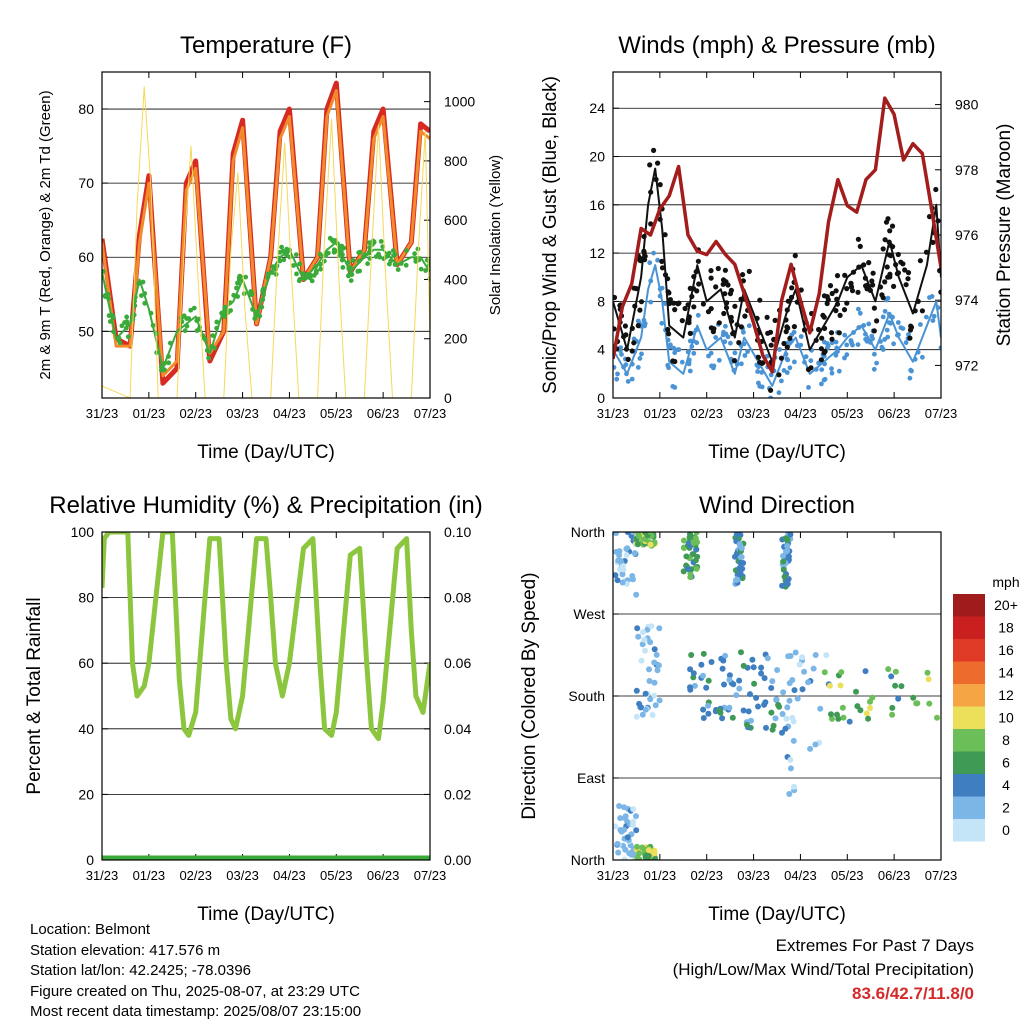 The width and height of the screenshot is (1024, 1024). What do you see at coordinates (1006, 628) in the screenshot?
I see `legend-label: 18` at bounding box center [1006, 628].